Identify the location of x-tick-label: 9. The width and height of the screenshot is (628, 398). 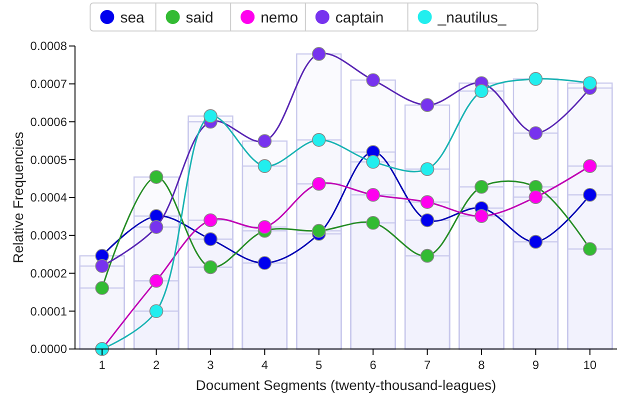
(536, 365).